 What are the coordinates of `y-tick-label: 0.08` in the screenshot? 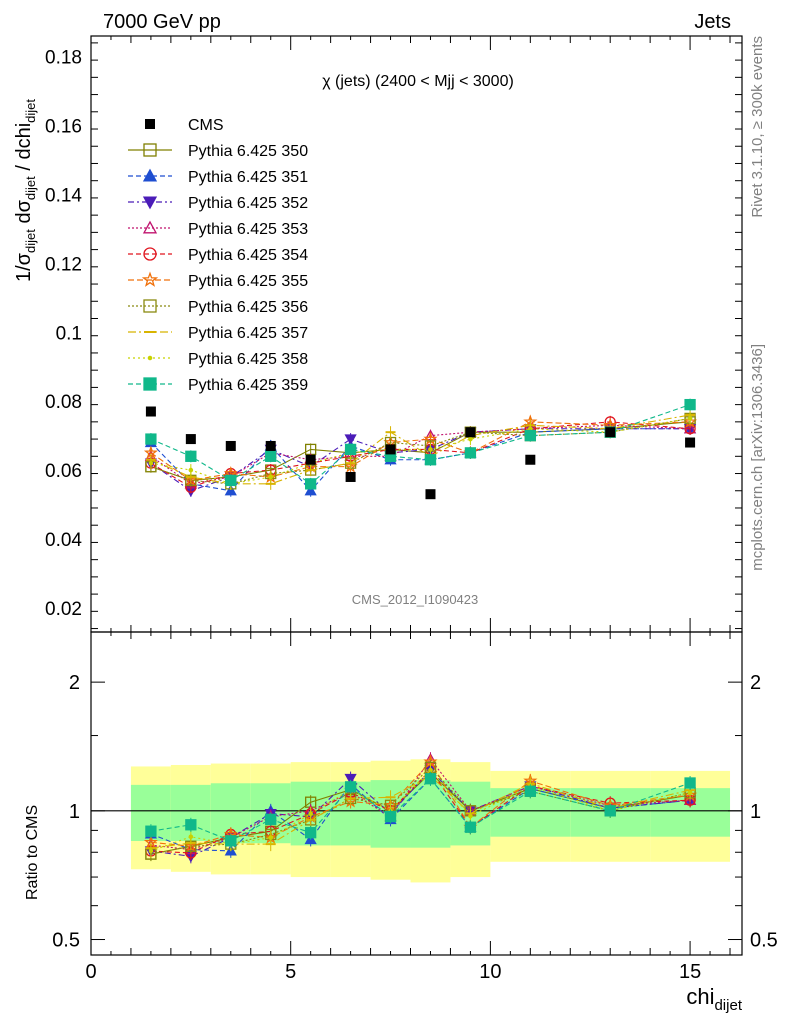 It's located at (63, 402).